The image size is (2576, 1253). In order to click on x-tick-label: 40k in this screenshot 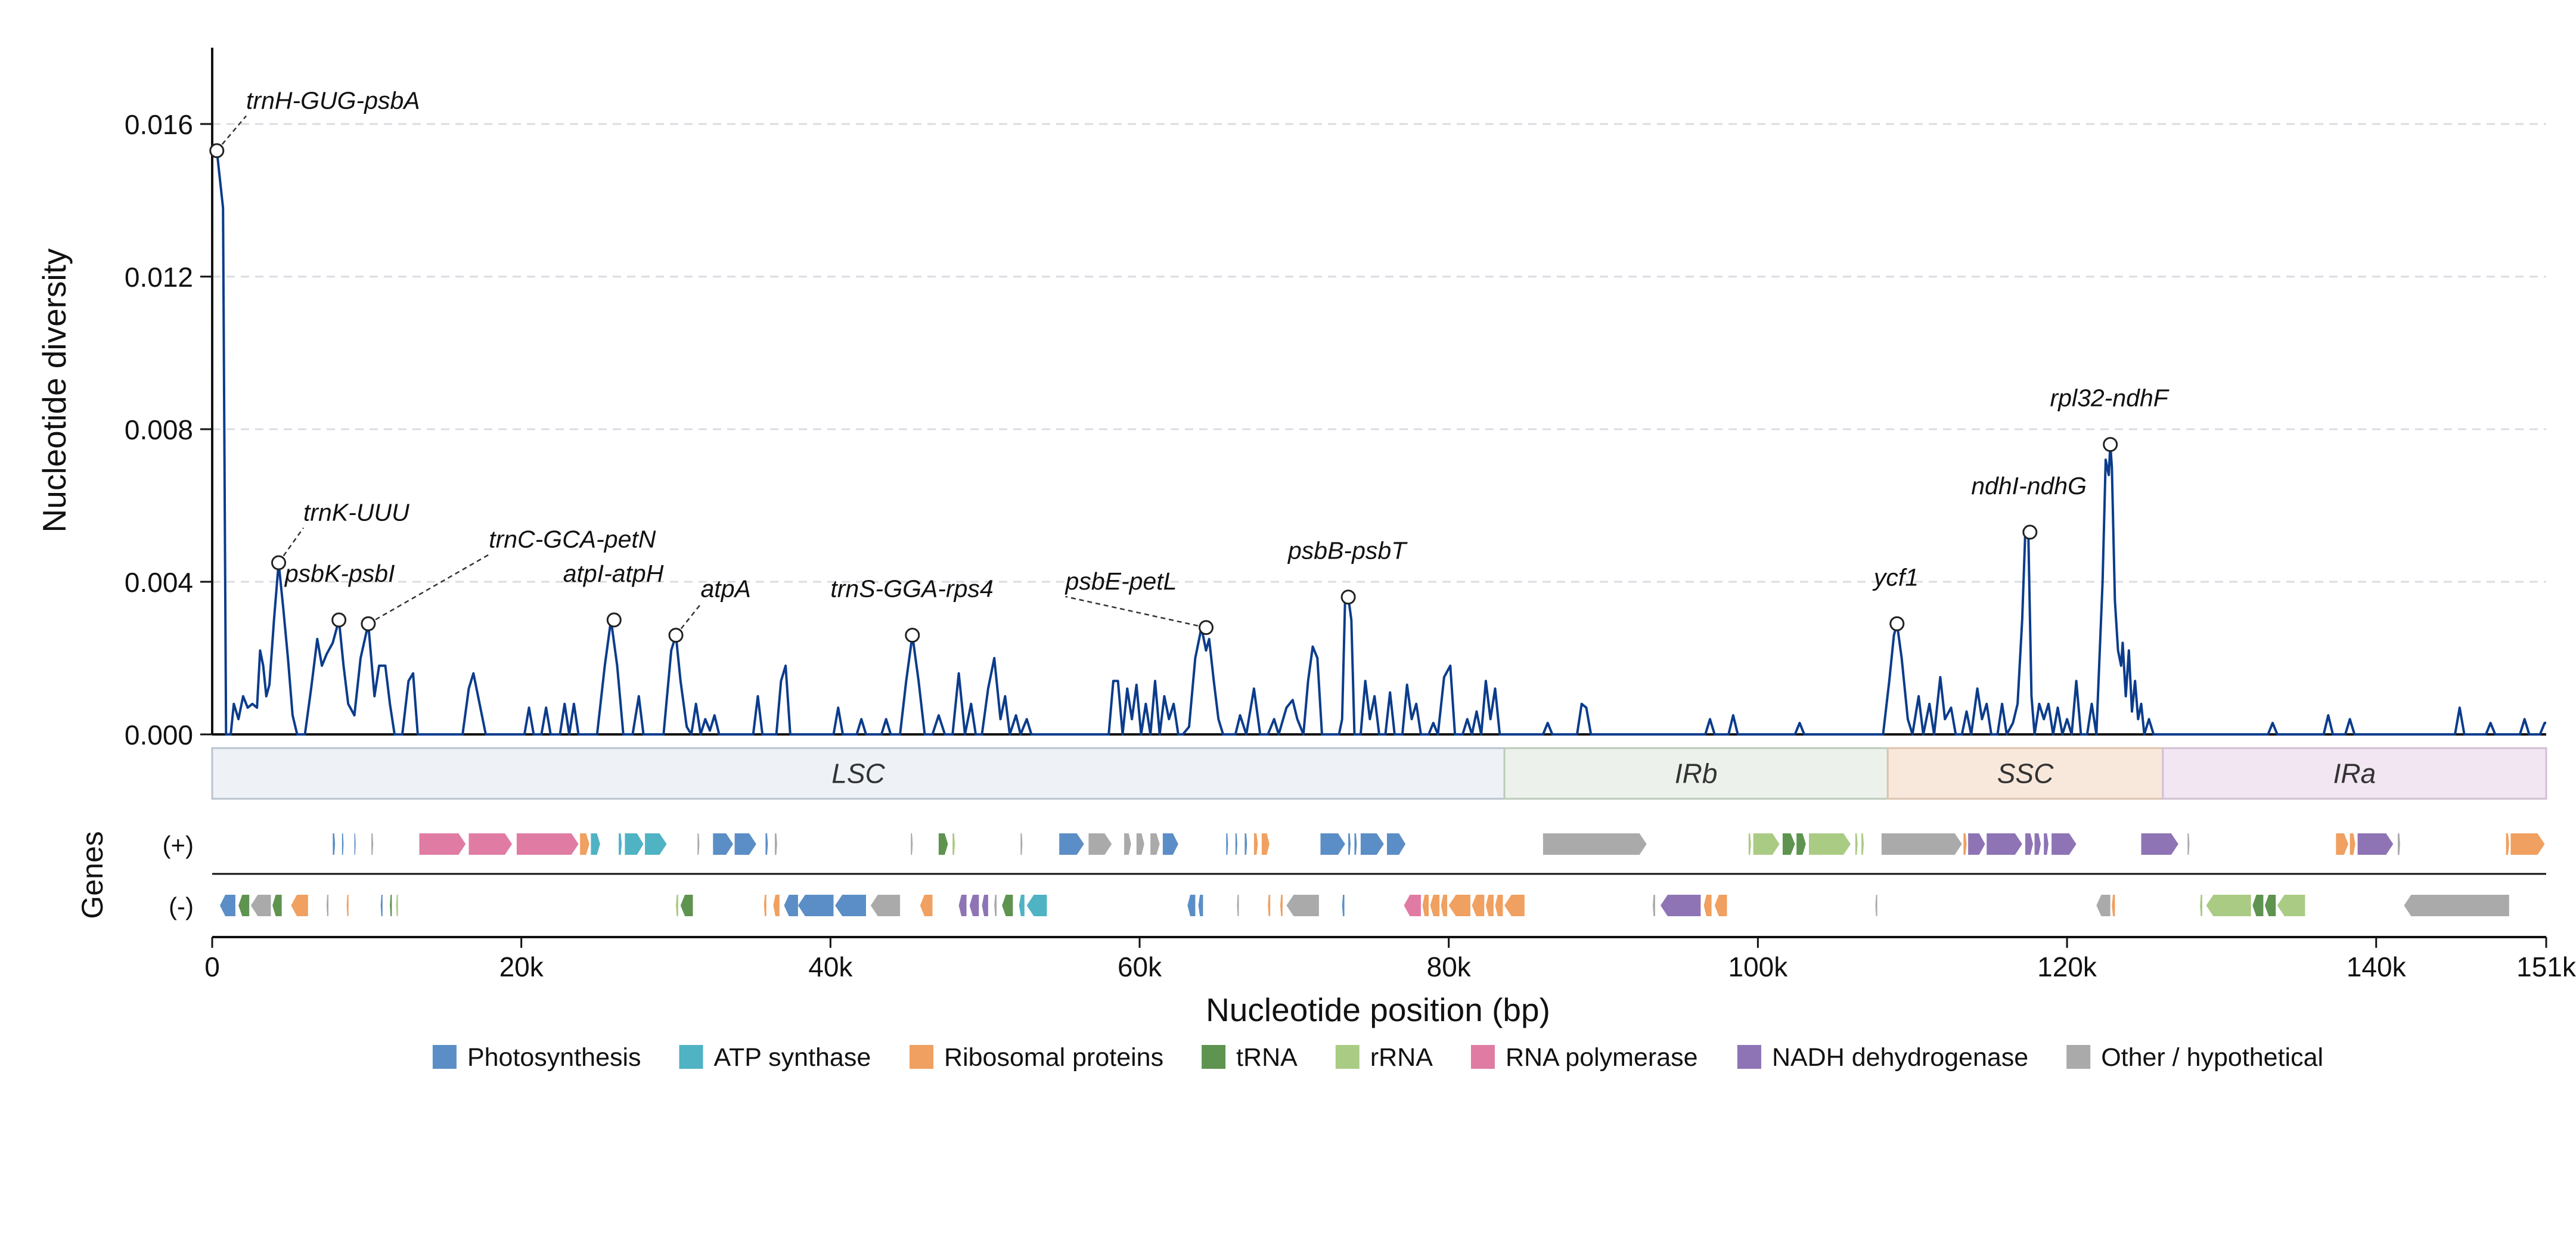, I will do `click(830, 966)`.